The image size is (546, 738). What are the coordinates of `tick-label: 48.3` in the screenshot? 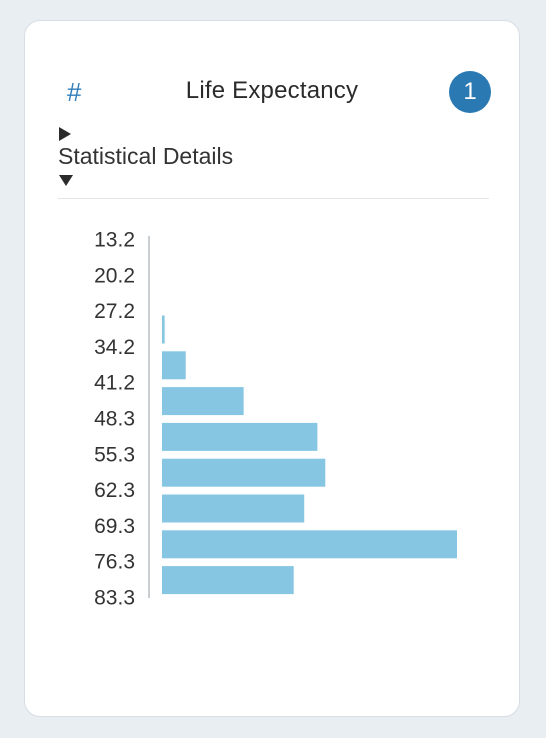 It's located at (114, 419).